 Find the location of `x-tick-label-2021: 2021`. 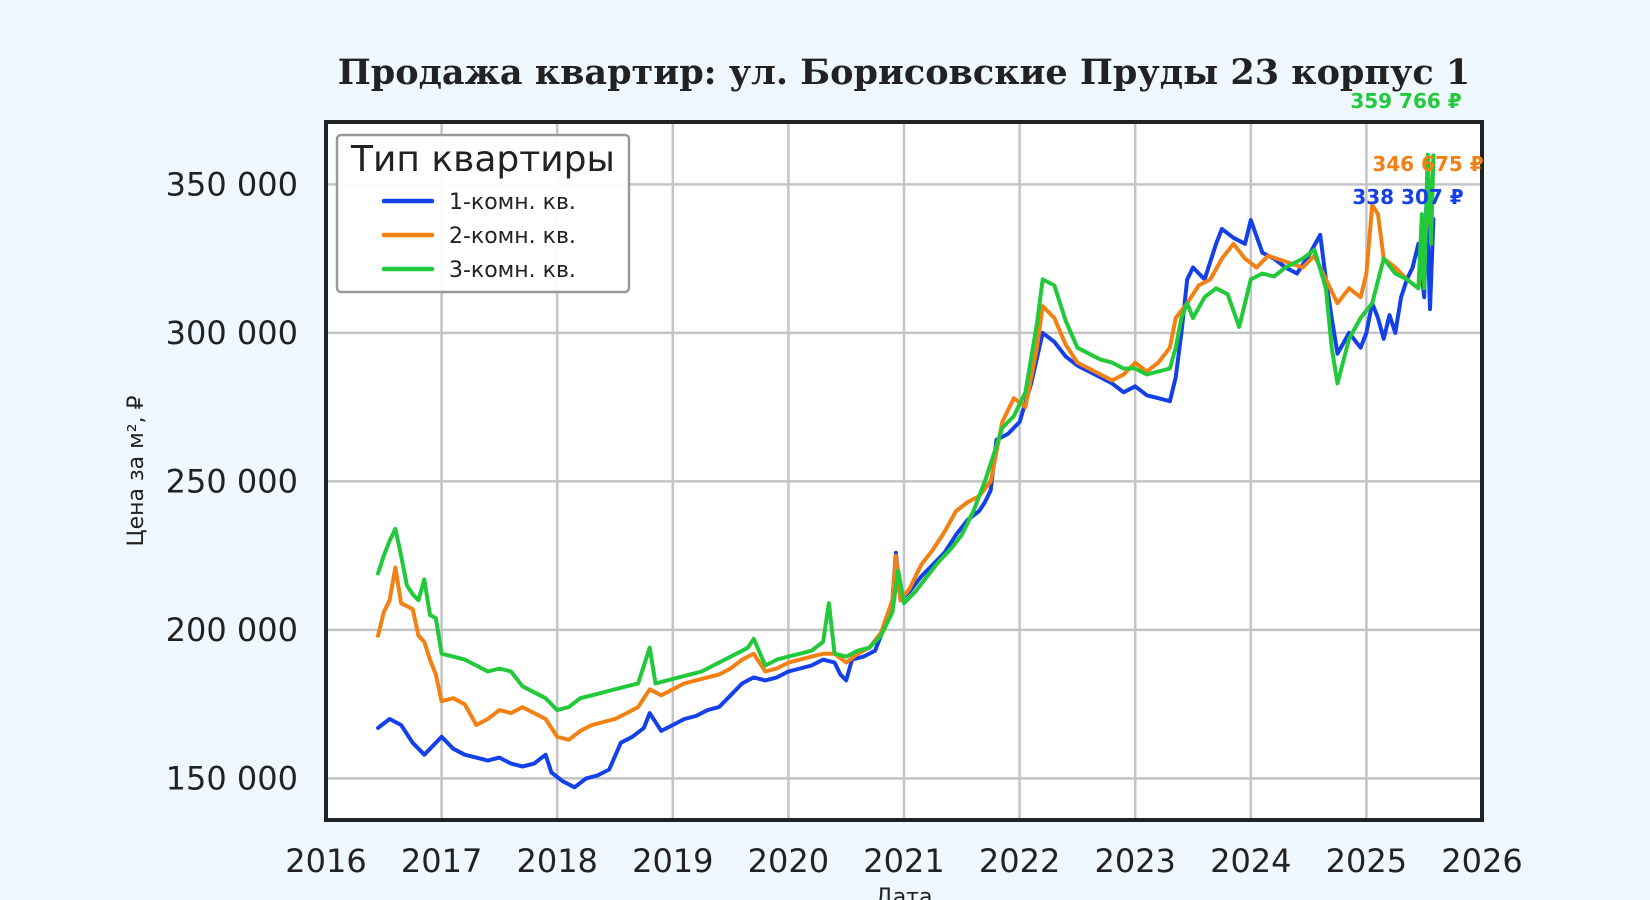

x-tick-label-2021: 2021 is located at coordinates (903, 861).